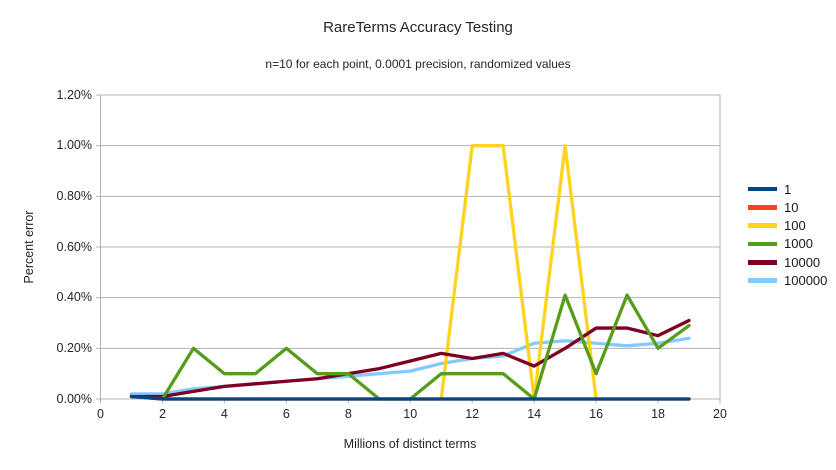 Image resolution: width=836 pixels, height=470 pixels. Describe the element at coordinates (596, 414) in the screenshot. I see `x-tick-label: 16` at that location.